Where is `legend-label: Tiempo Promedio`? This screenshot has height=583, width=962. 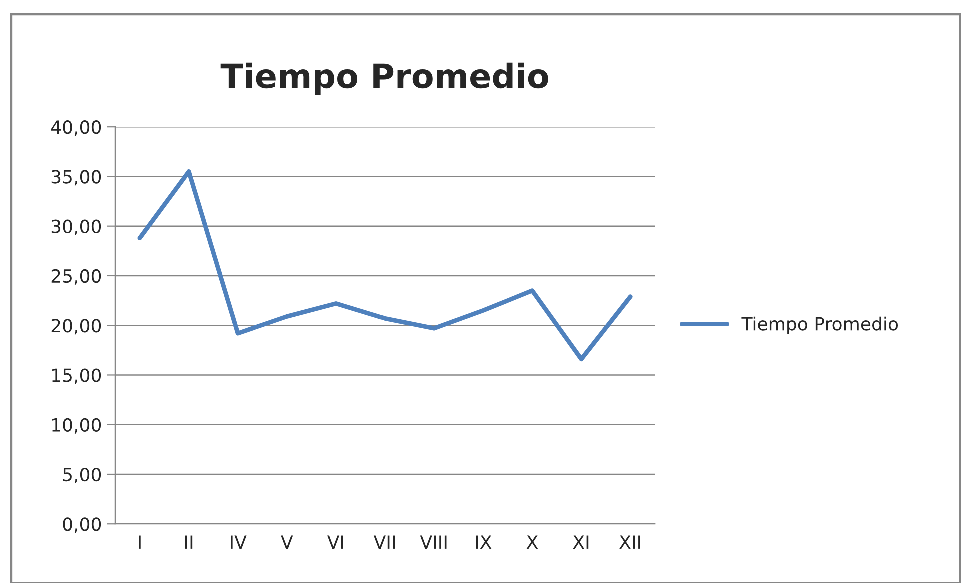 legend-label: Tiempo Promedio is located at coordinates (820, 325).